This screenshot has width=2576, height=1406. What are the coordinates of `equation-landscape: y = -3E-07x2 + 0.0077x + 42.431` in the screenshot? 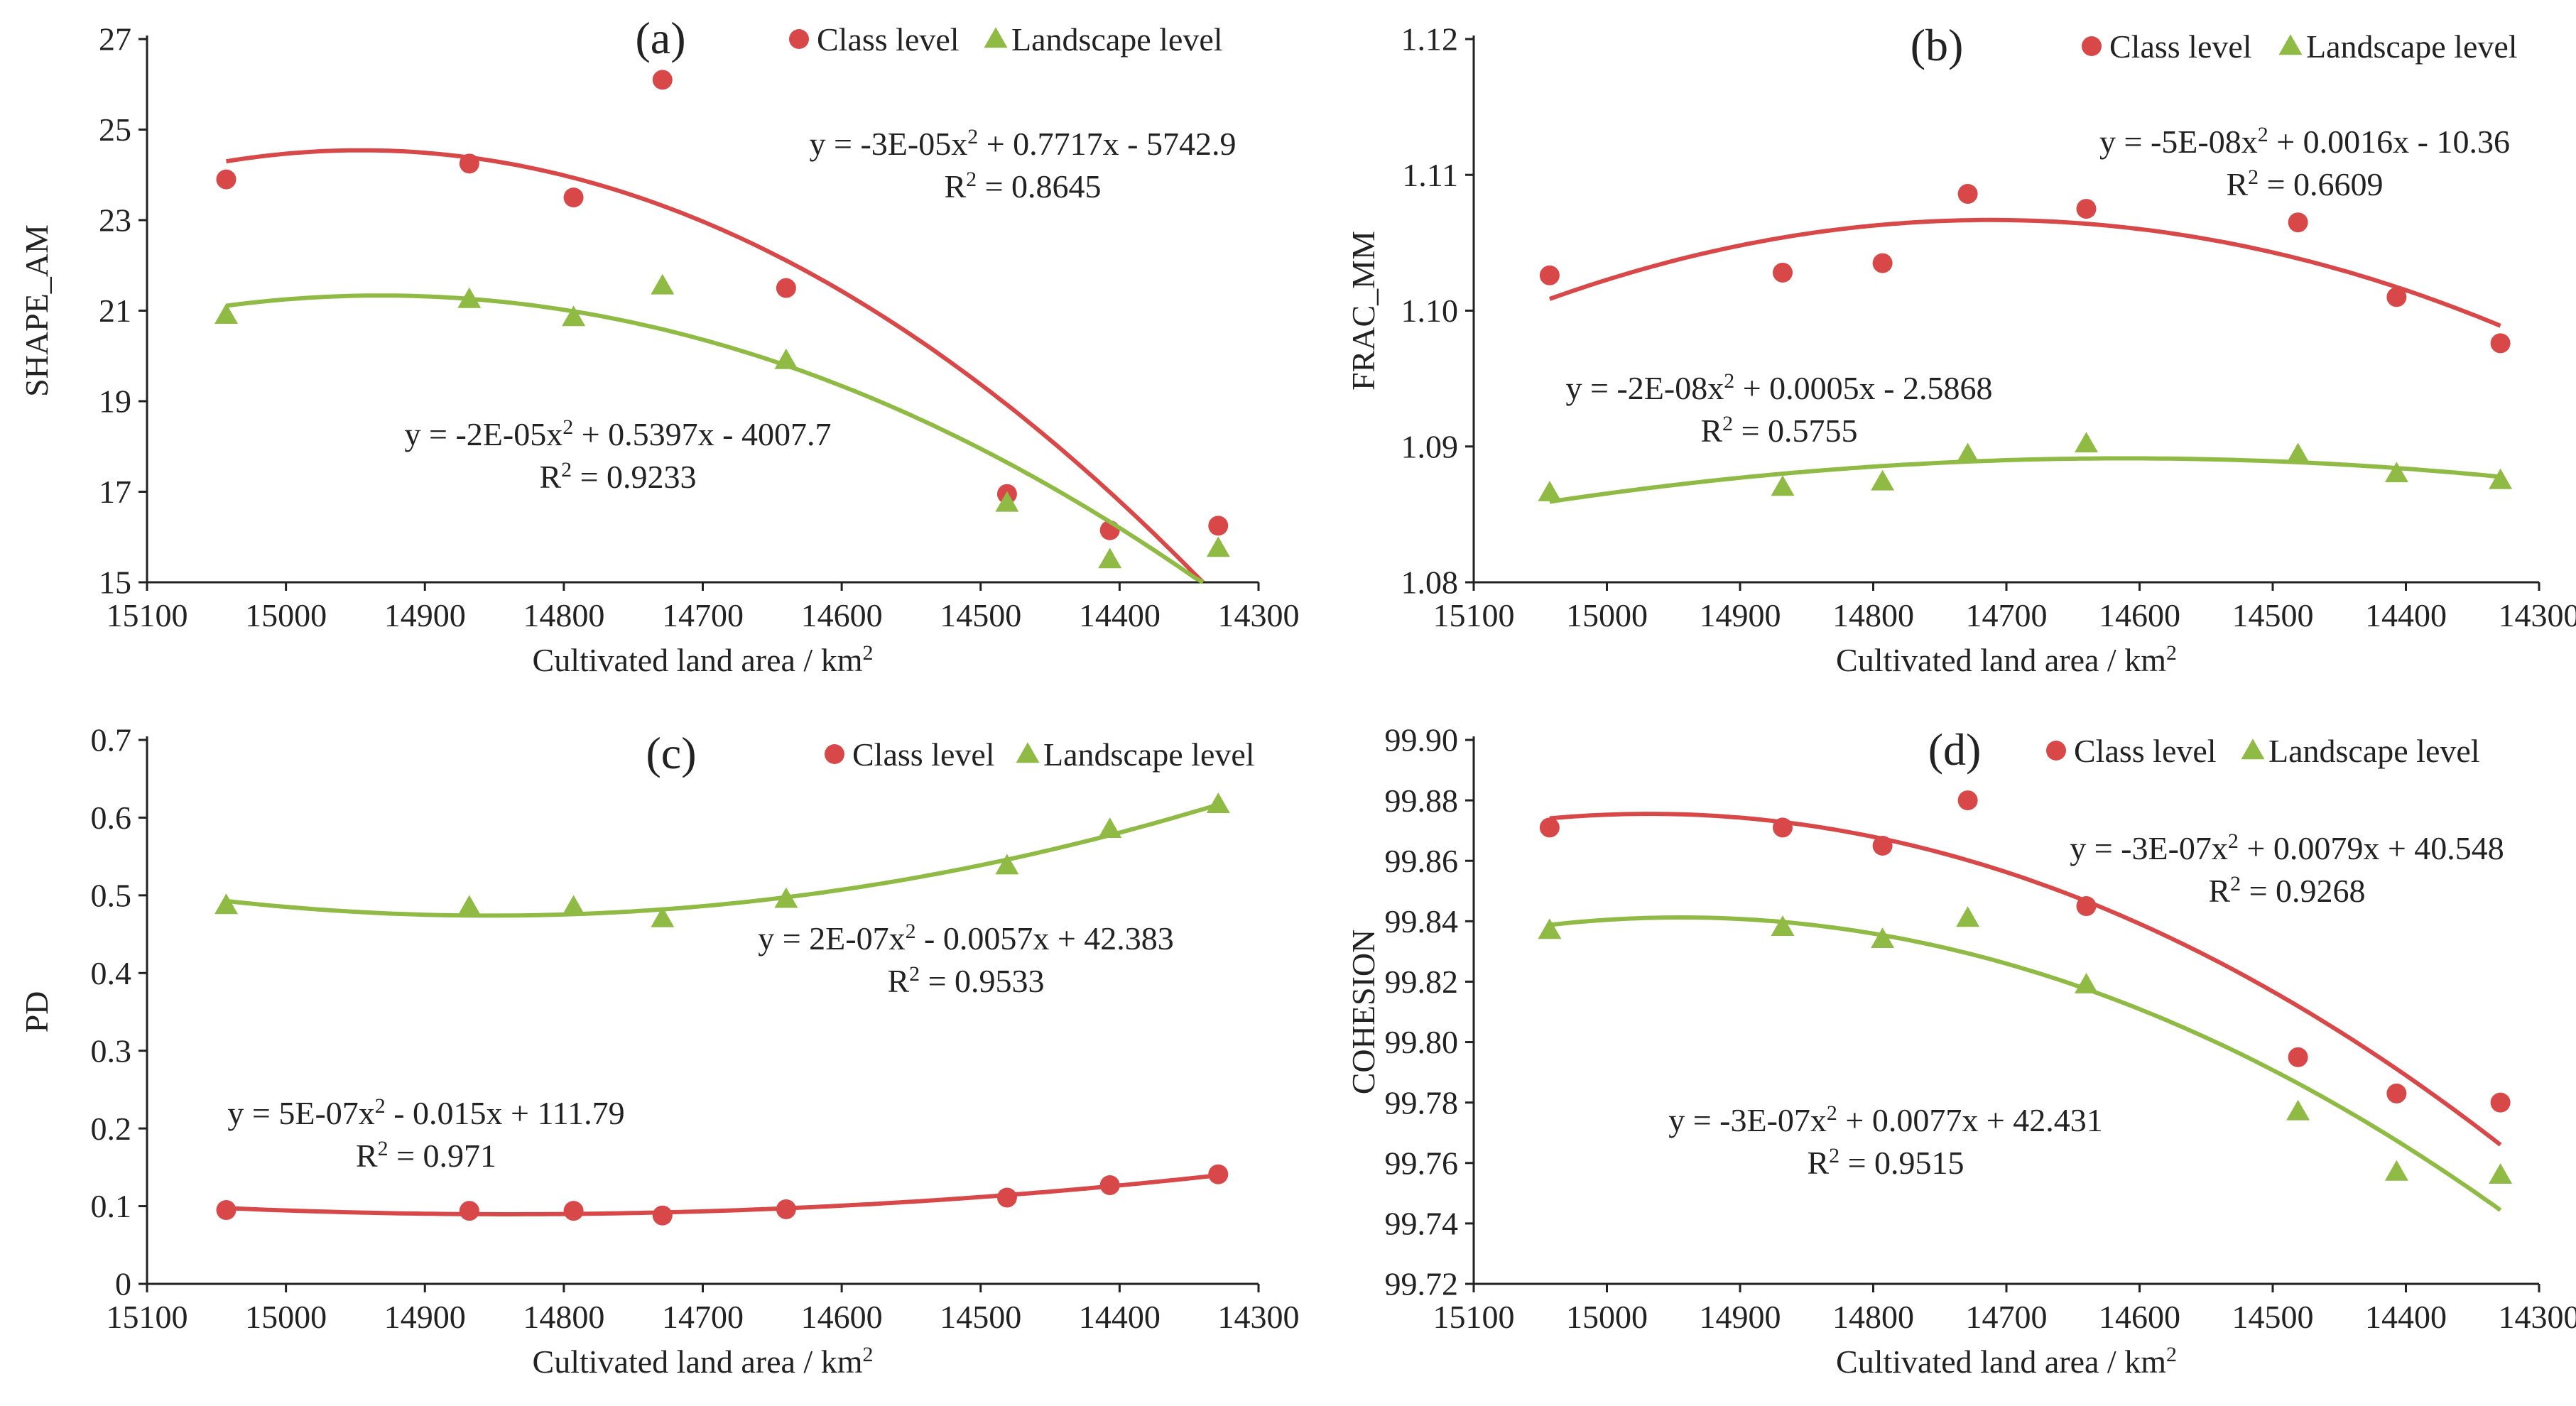 It's located at (1885, 1120).